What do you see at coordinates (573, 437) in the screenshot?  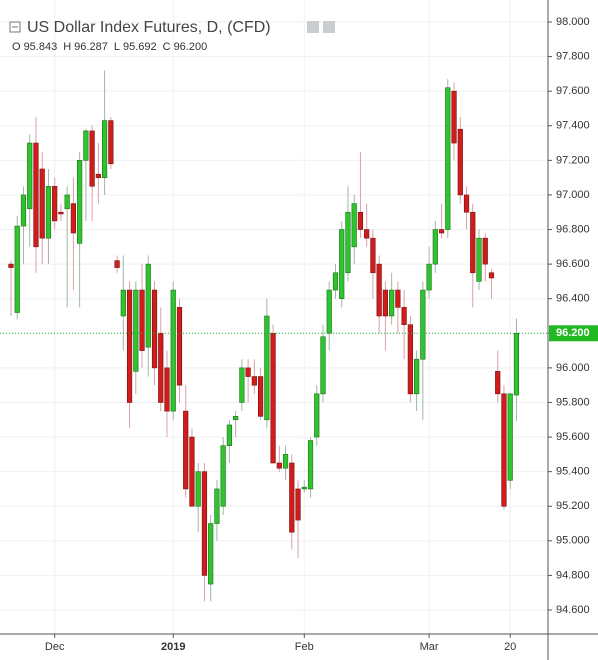 I see `y-tick-label: 95.600` at bounding box center [573, 437].